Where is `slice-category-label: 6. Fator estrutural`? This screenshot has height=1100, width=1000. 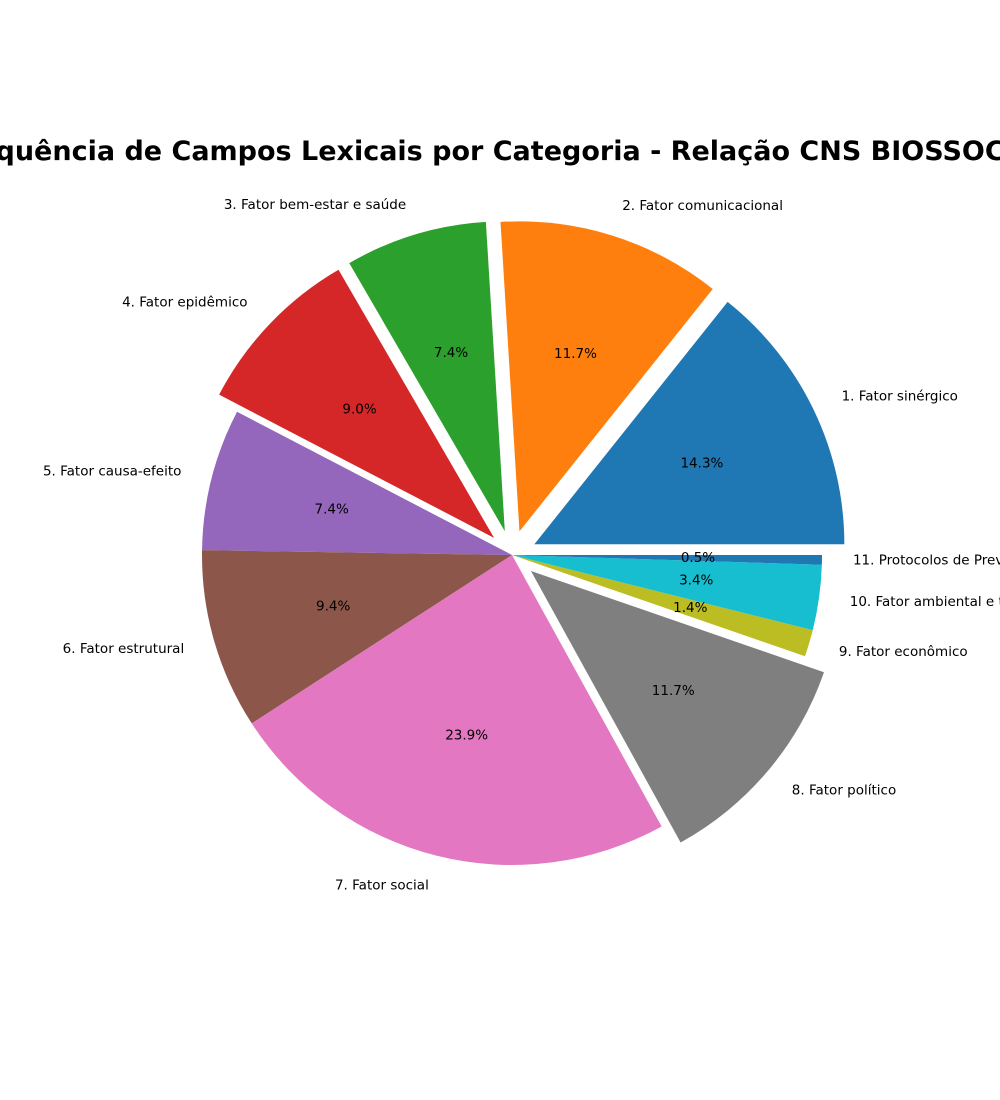
slice-category-label: 6. Fator estrutural is located at coordinates (124, 649).